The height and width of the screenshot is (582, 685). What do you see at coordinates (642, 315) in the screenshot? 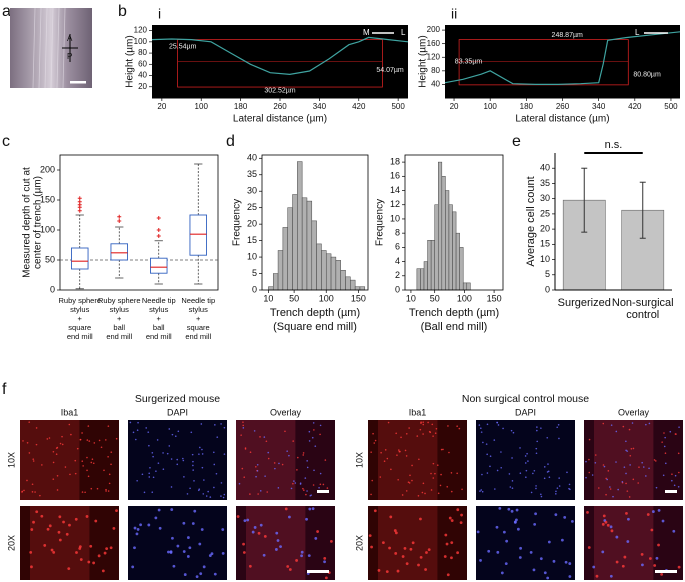
I see `x-tick-label: control` at bounding box center [642, 315].